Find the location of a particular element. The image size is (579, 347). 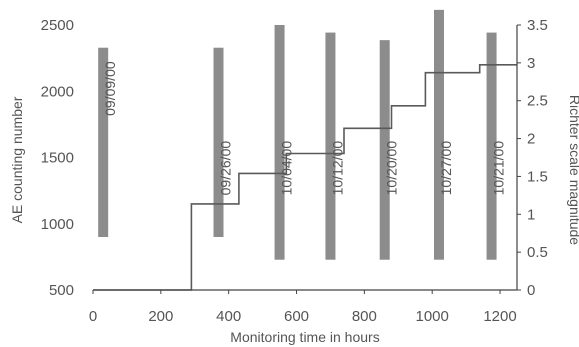

y-right-tick-label: 0 is located at coordinates (531, 290).